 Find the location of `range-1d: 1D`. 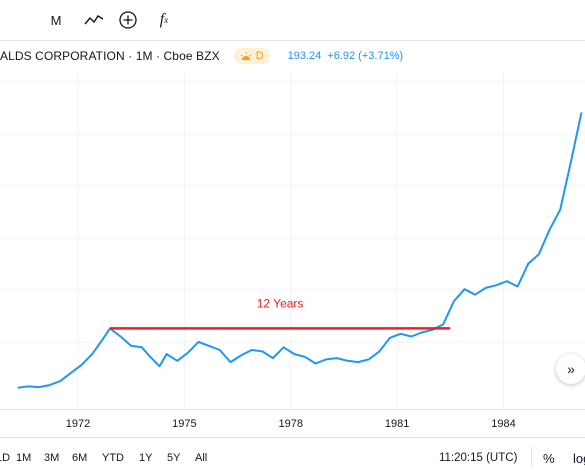

range-1d: 1D is located at coordinates (5, 458).